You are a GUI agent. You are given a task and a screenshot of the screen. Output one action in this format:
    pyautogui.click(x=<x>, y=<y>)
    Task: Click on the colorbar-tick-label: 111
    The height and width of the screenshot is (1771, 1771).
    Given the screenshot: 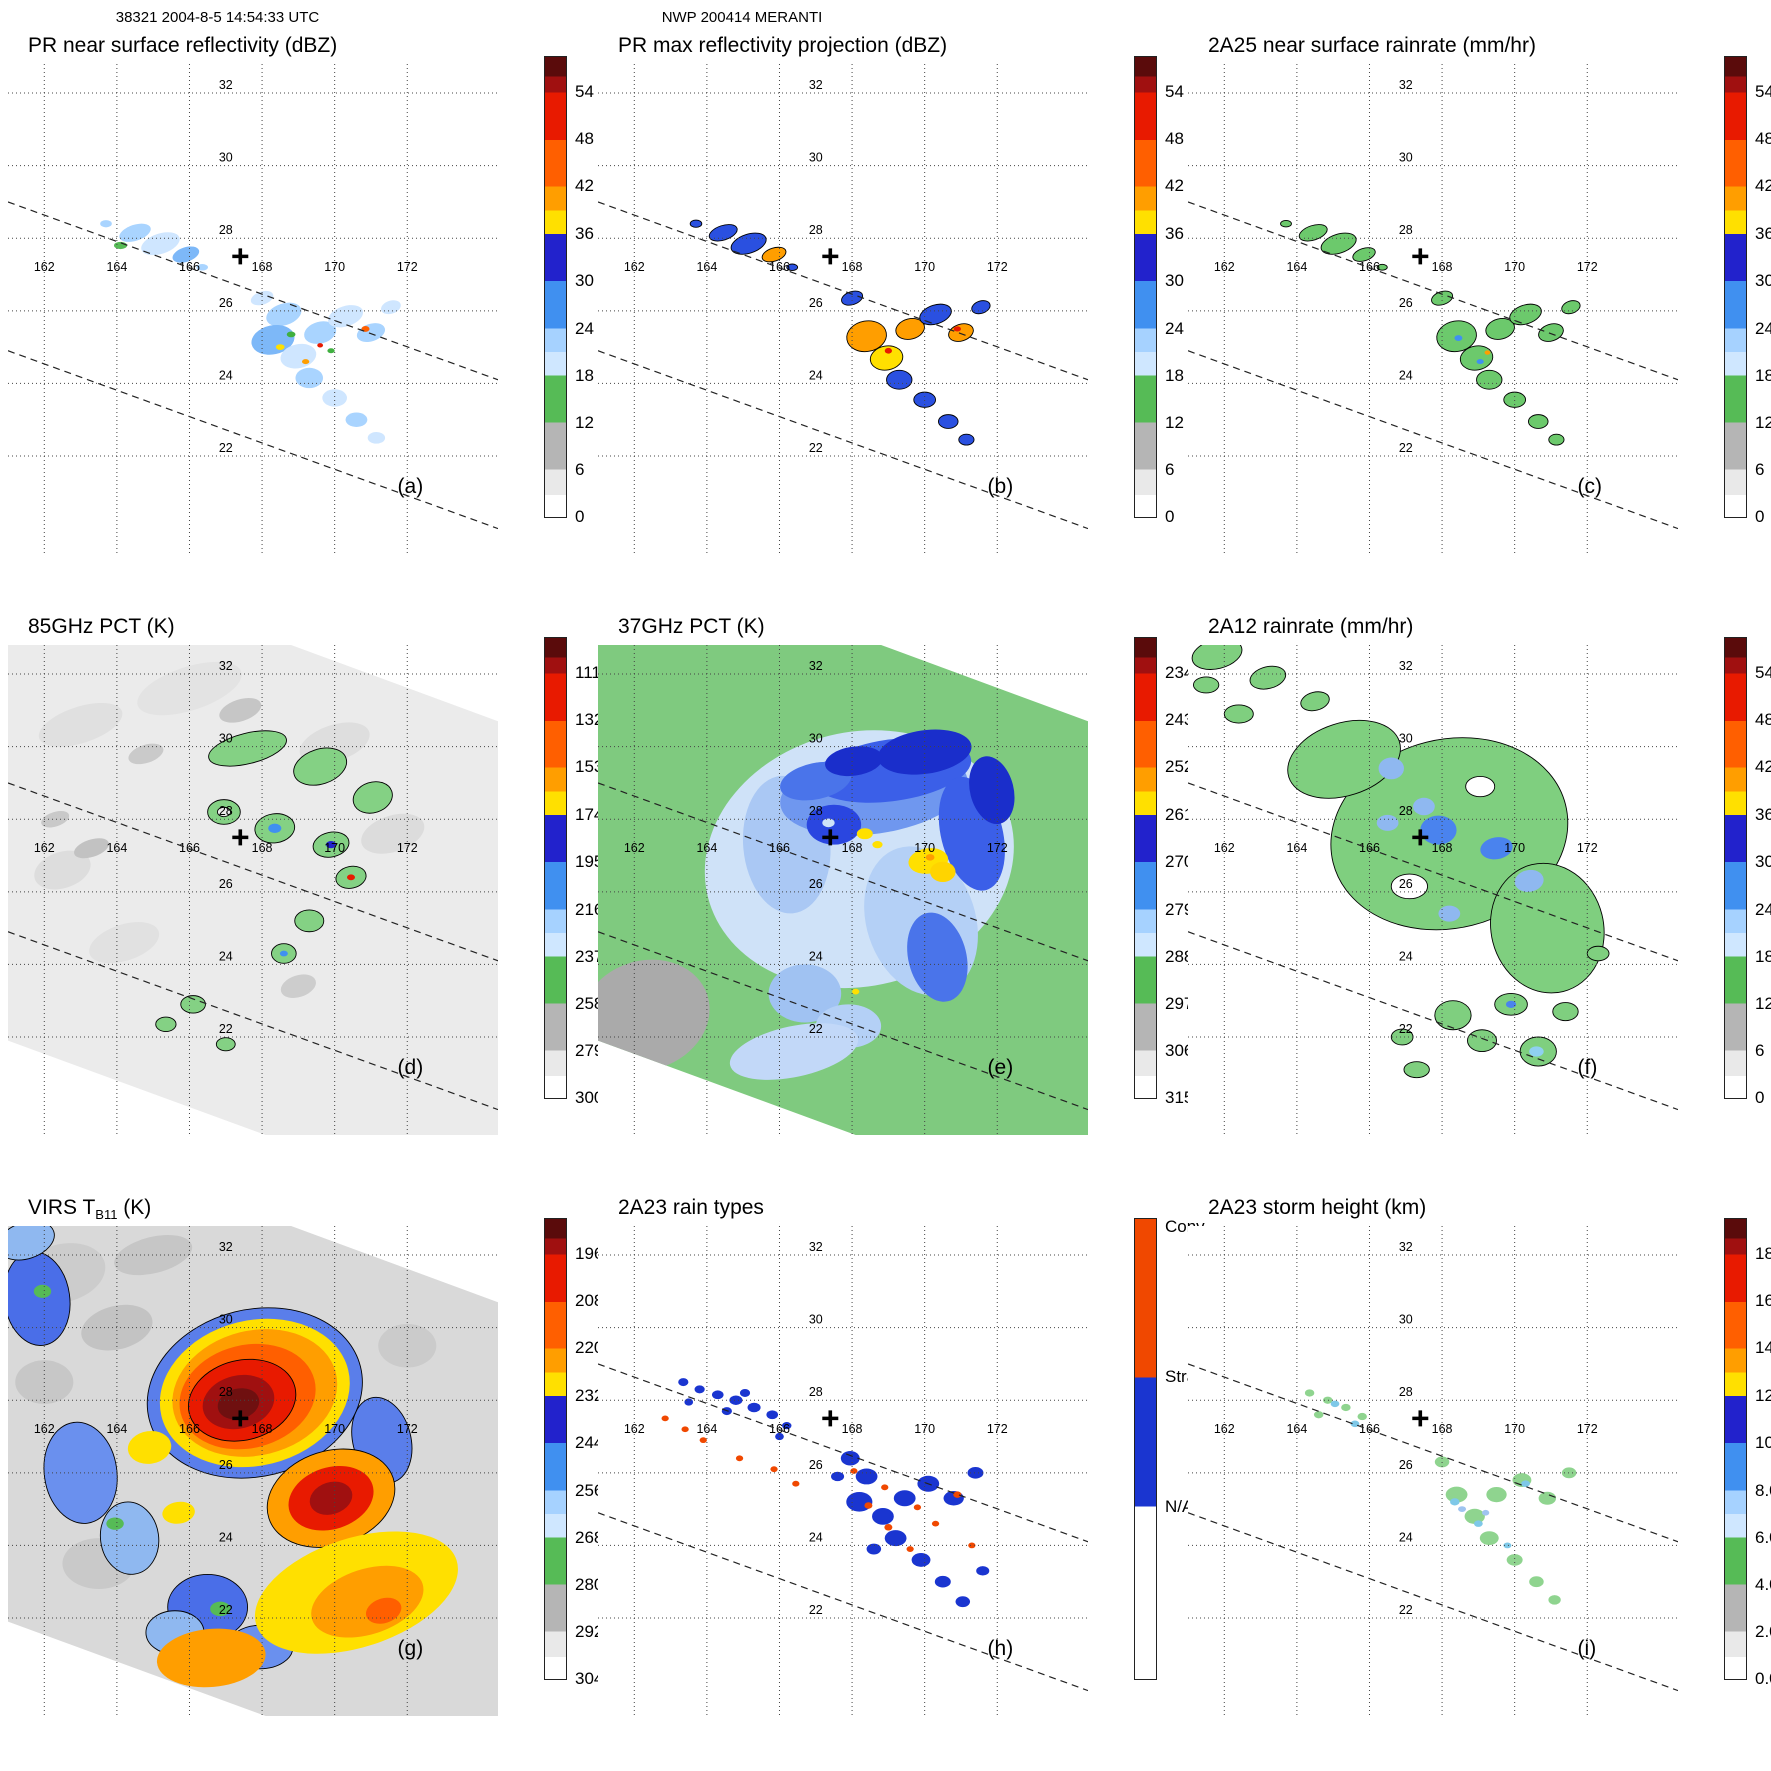 What is the action you would take?
    pyautogui.click(x=588, y=672)
    